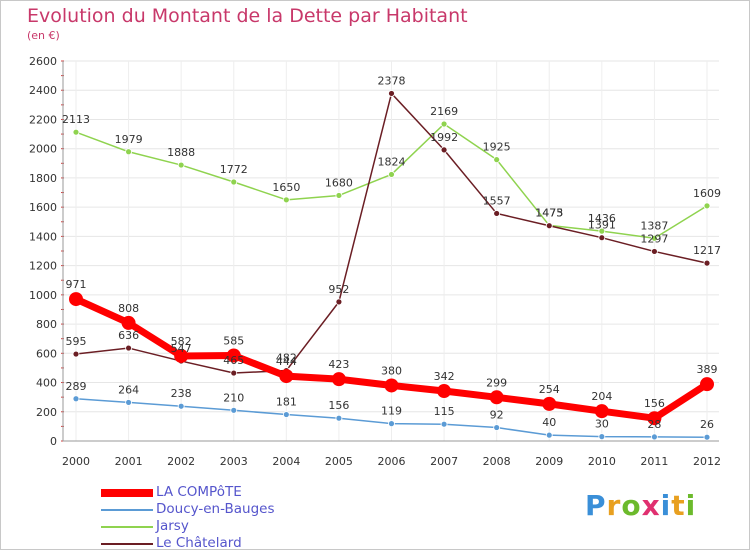  Describe the element at coordinates (338, 379) in the screenshot. I see `series-point-0-2005` at that location.